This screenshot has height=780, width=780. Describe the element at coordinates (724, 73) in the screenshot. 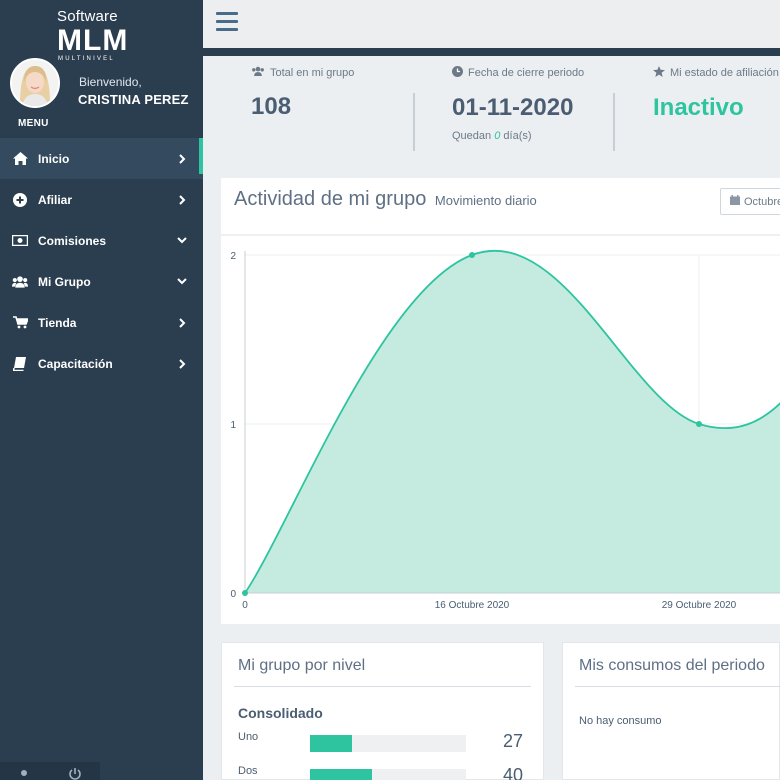

I see `stat-estado-label: Mi estado de afiliación` at that location.